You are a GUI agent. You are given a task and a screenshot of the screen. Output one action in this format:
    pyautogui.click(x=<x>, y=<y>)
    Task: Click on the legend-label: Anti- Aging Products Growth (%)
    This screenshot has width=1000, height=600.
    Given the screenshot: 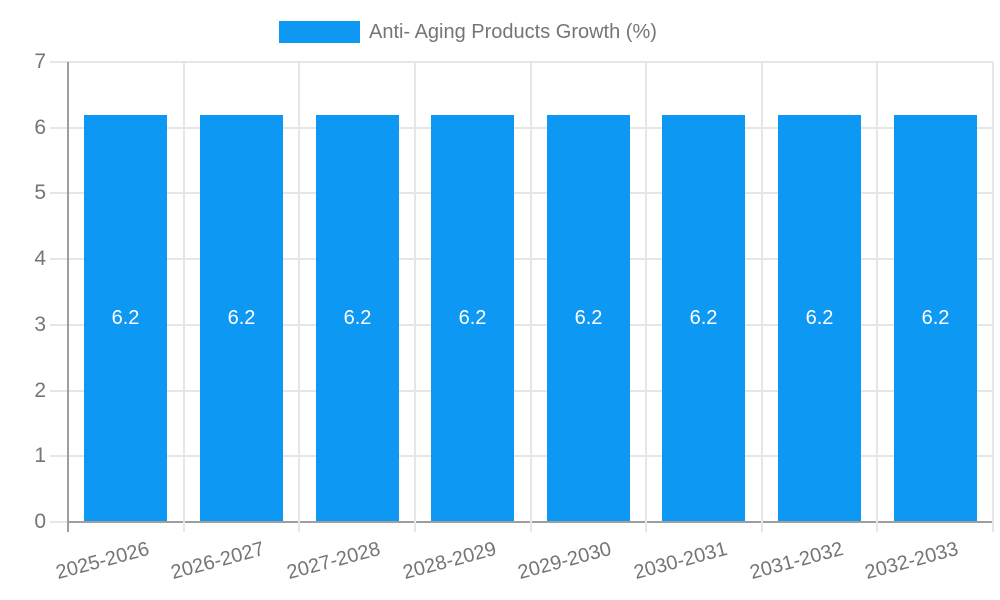 What is the action you would take?
    pyautogui.click(x=513, y=31)
    